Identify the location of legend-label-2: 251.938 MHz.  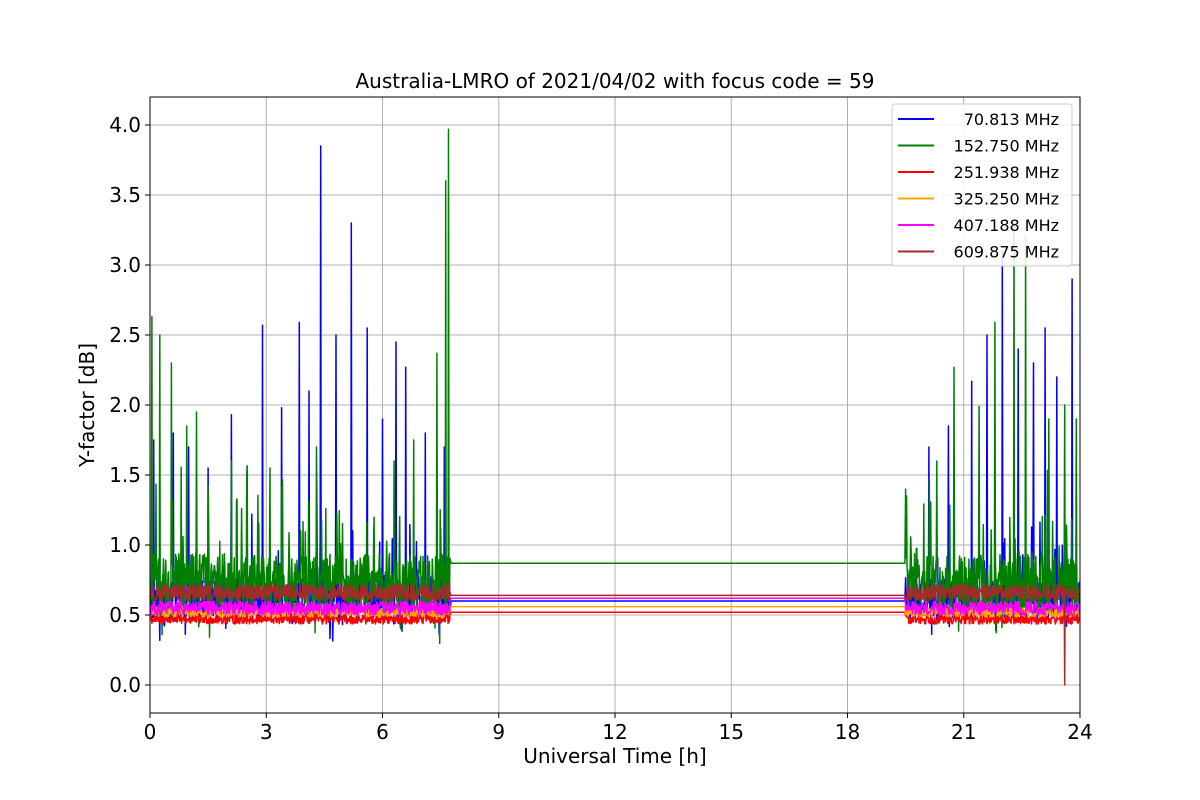
(1006, 172).